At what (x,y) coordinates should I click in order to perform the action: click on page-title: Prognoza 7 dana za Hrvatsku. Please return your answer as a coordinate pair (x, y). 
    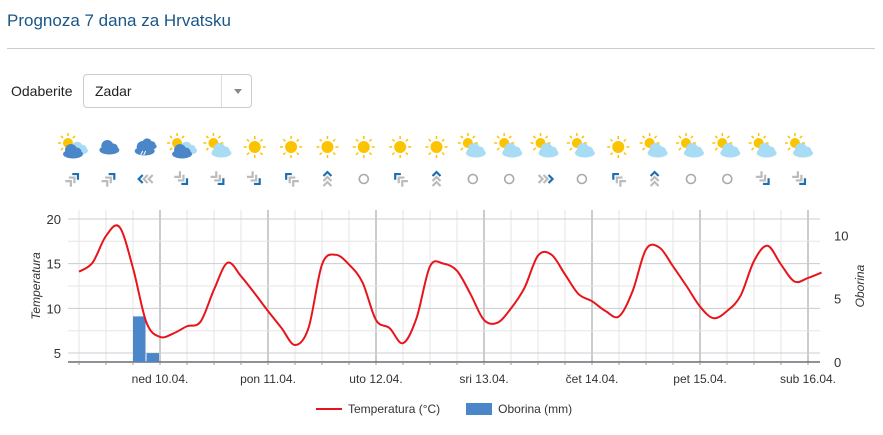
    Looking at the image, I should click on (119, 20).